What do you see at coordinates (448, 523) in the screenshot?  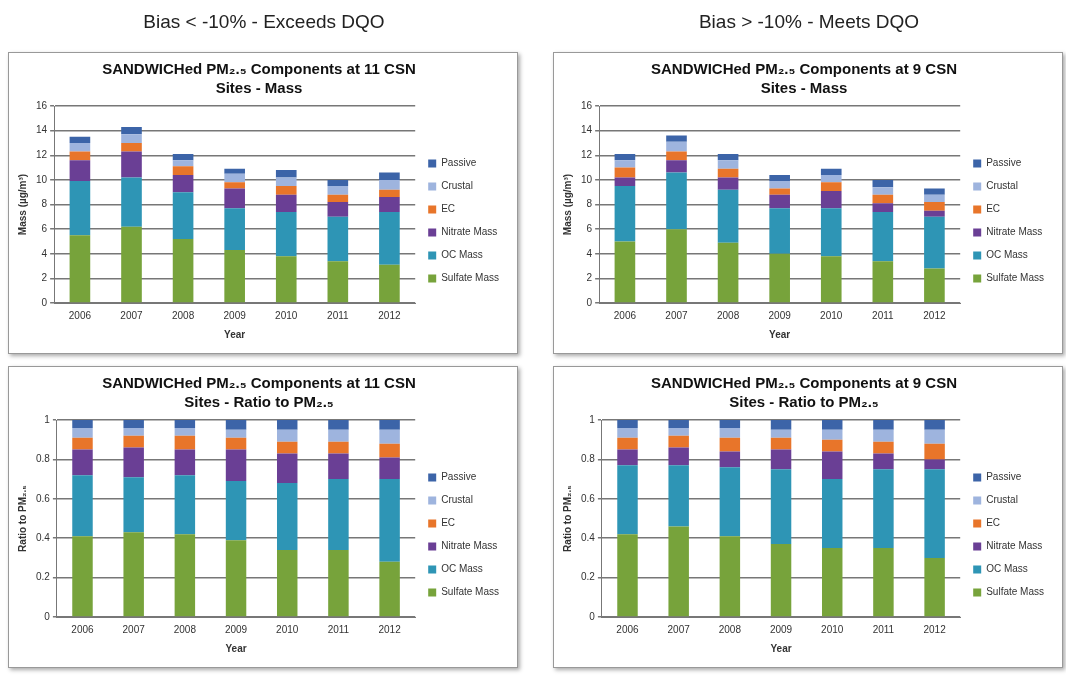 I see `legend-label: EC` at bounding box center [448, 523].